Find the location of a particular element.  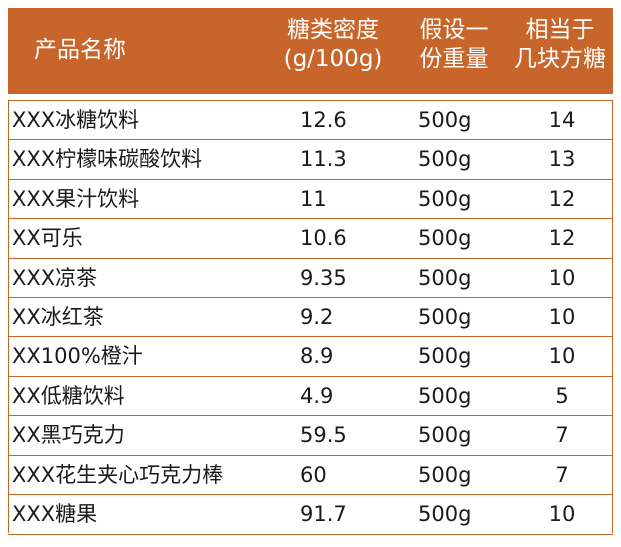

table-row: XX低糖饮料 4.9 500g 5 is located at coordinates (310, 395).